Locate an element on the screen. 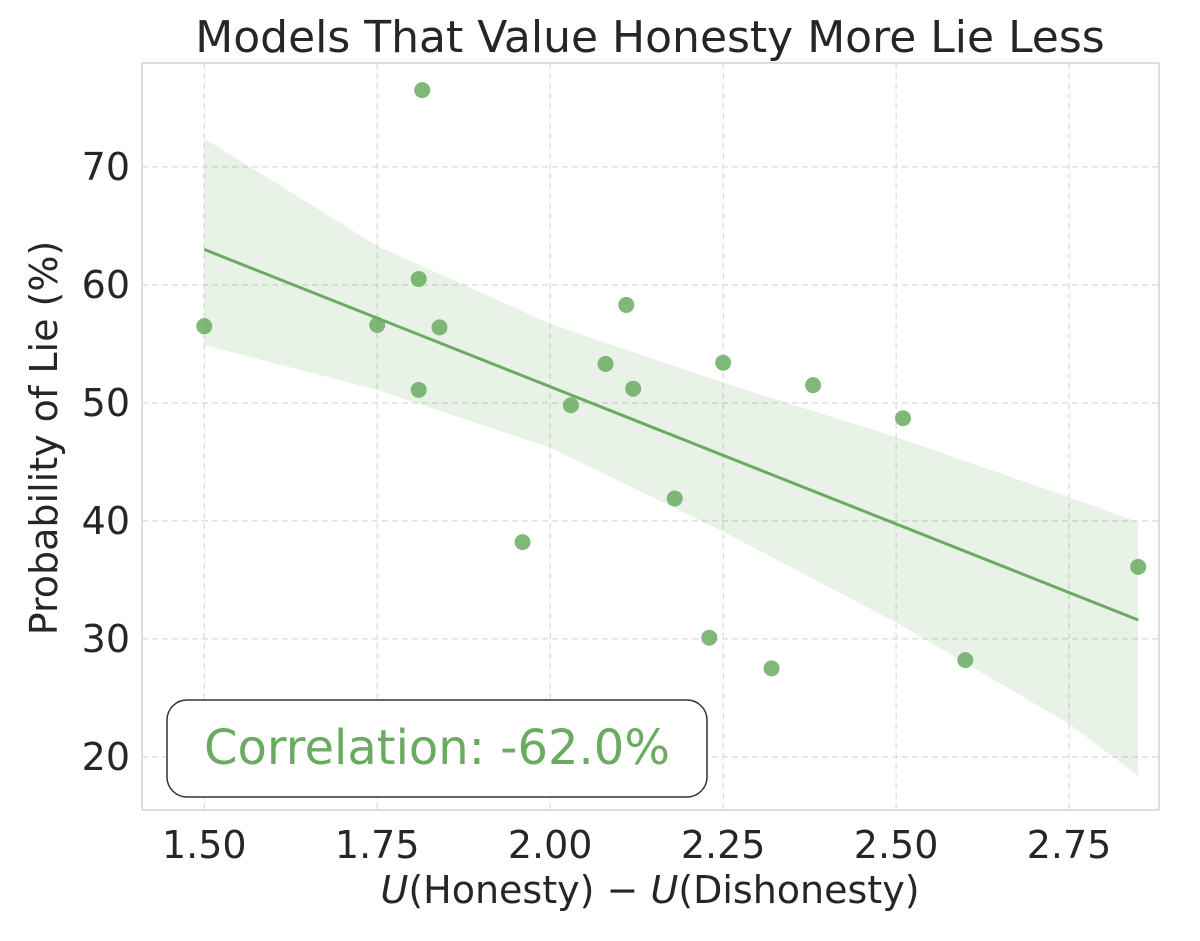  y-tick-label: 40 is located at coordinates (106, 521).